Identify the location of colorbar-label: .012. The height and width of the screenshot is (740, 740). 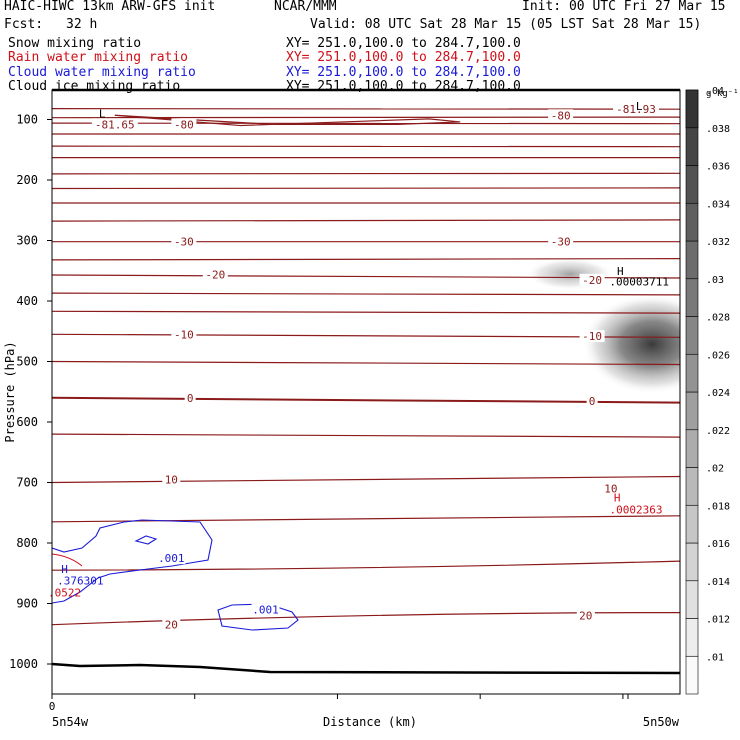
(718, 620).